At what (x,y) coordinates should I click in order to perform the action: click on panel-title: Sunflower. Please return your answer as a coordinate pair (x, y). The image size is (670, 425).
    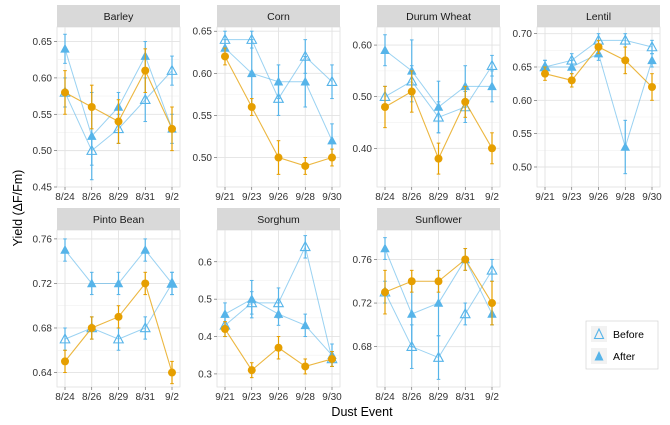
    Looking at the image, I should click on (438, 220).